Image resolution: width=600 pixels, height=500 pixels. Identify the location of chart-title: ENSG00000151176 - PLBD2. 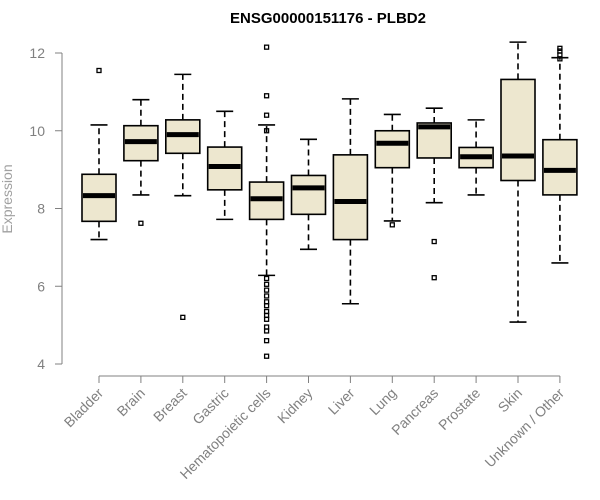
(328, 18).